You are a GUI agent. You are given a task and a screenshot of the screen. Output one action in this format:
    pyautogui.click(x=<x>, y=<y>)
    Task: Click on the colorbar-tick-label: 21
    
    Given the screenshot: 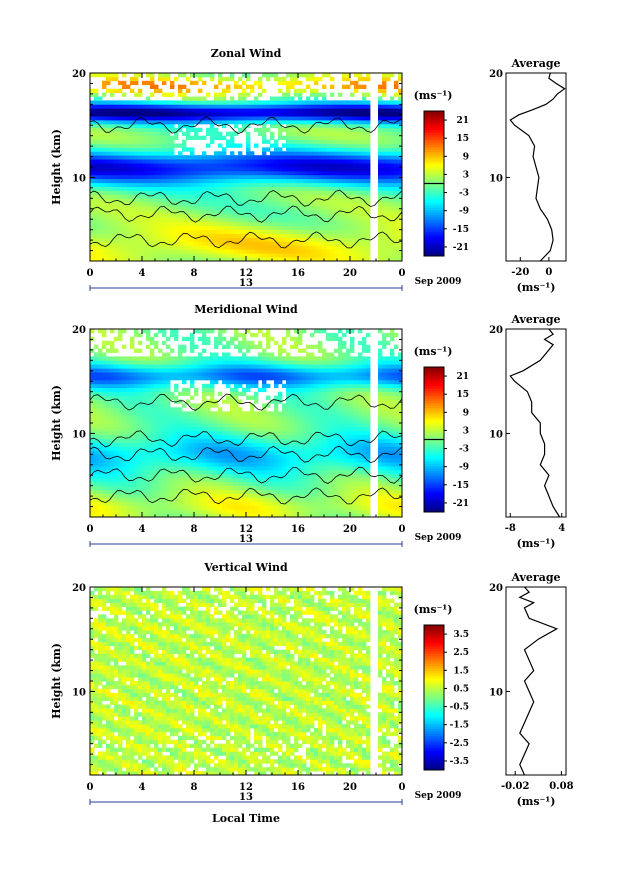 What is the action you would take?
    pyautogui.click(x=462, y=121)
    